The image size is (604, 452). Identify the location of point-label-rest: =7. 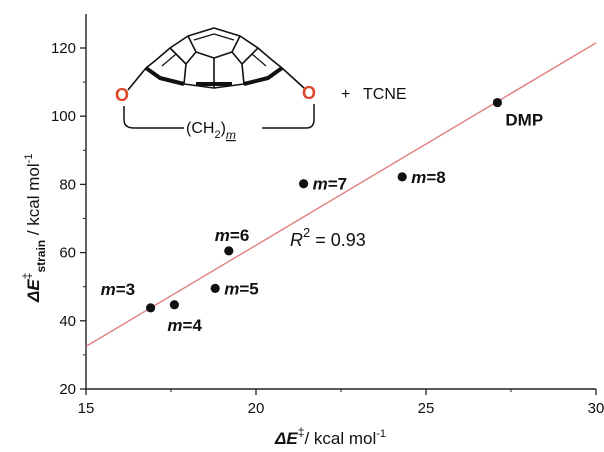
(337, 184).